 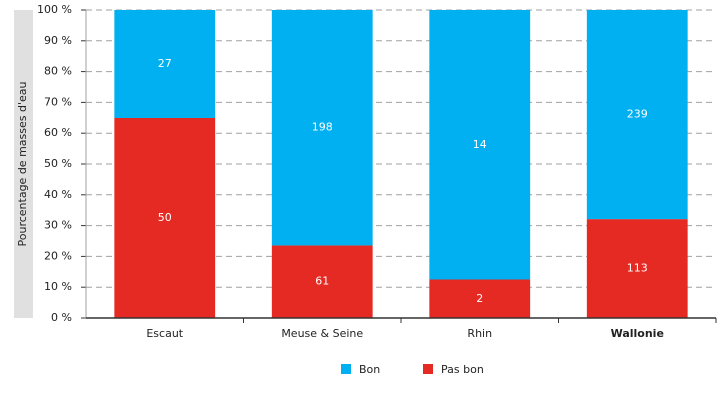 I want to click on value-label: 50, so click(x=165, y=217).